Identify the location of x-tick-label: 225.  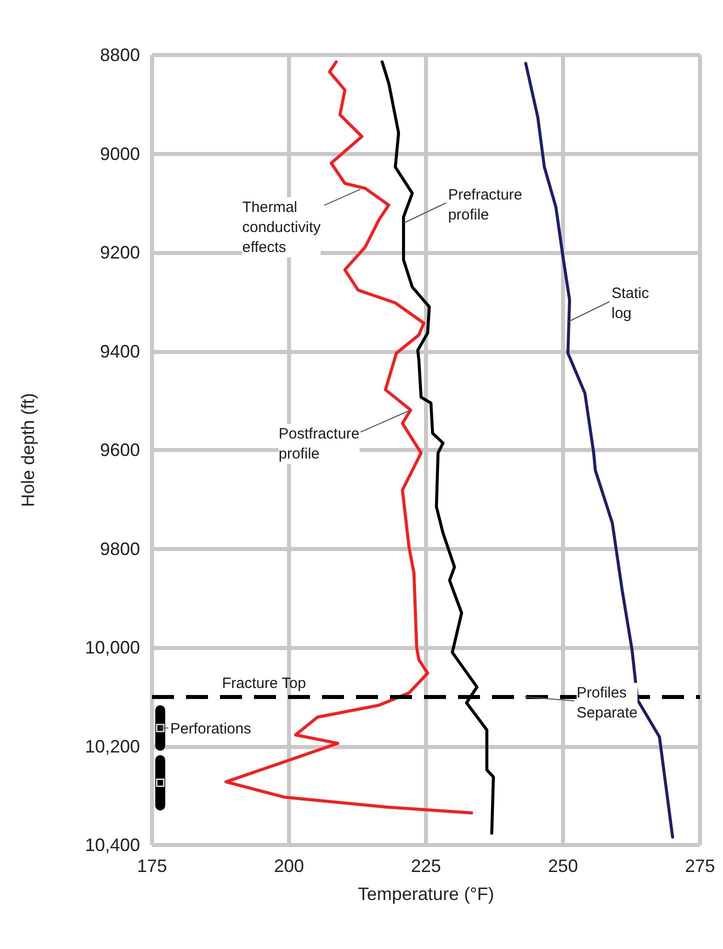
(426, 866).